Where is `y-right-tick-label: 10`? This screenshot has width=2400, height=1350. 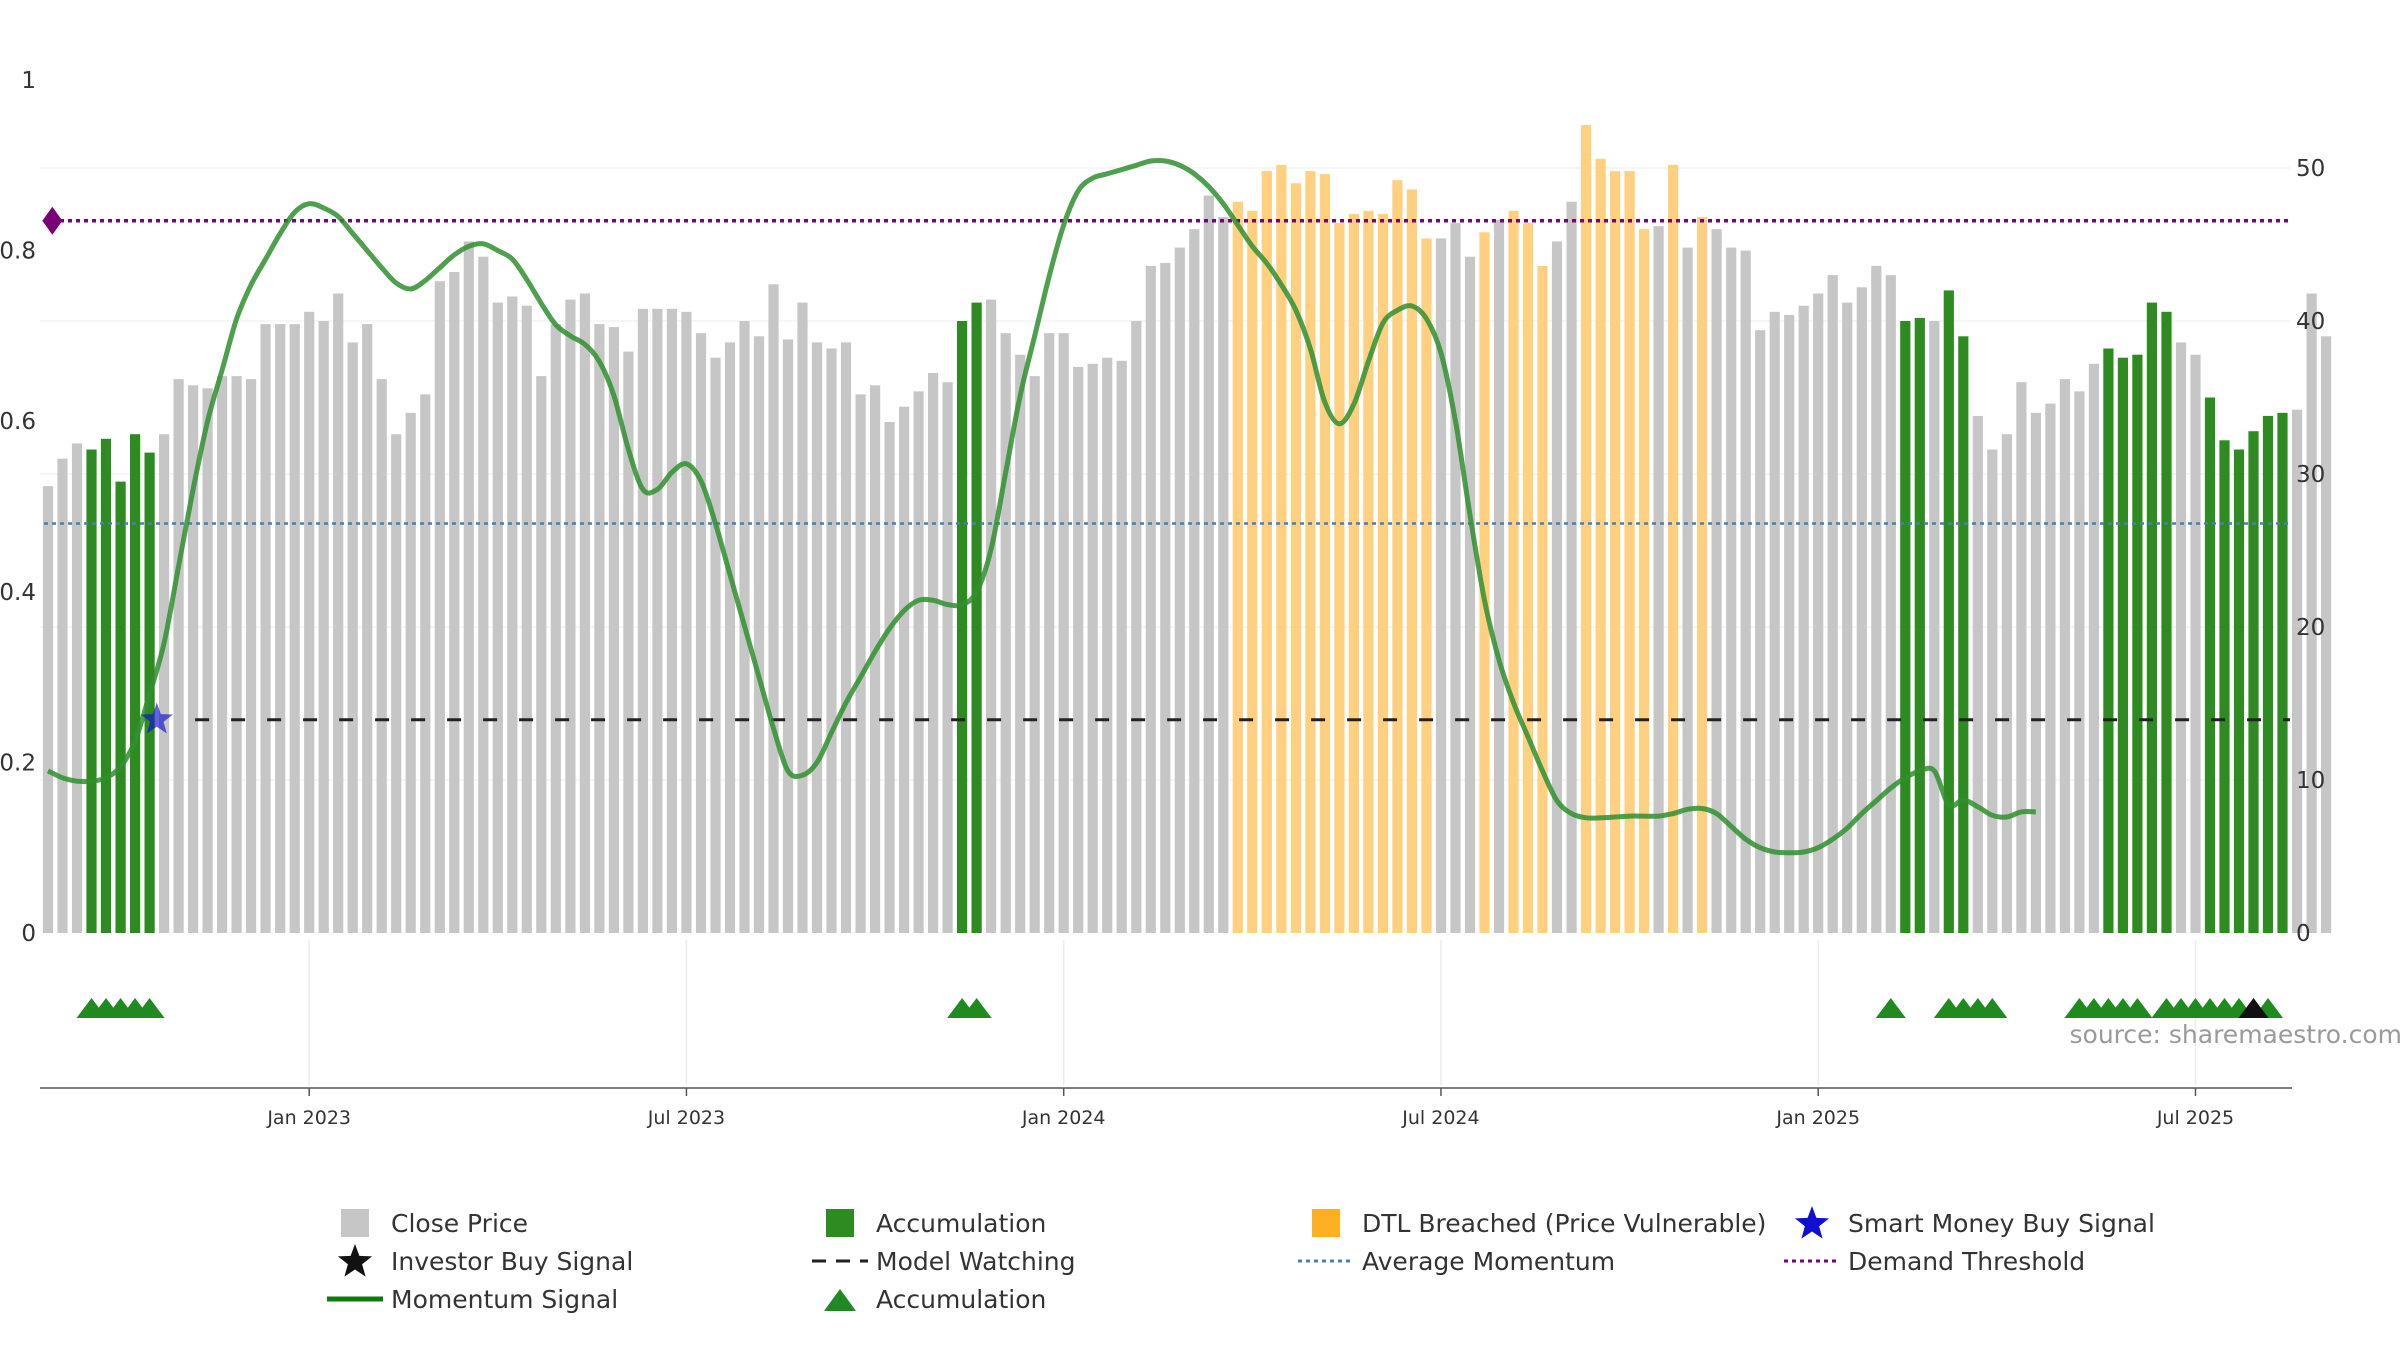
y-right-tick-label: 10 is located at coordinates (2310, 781).